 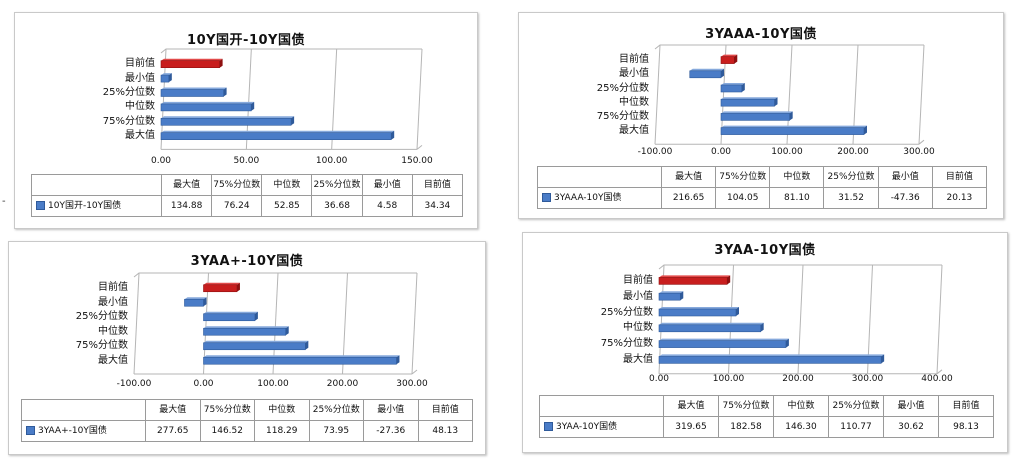 What do you see at coordinates (765, 250) in the screenshot?
I see `chart-title: 3YAA-10Y国债` at bounding box center [765, 250].